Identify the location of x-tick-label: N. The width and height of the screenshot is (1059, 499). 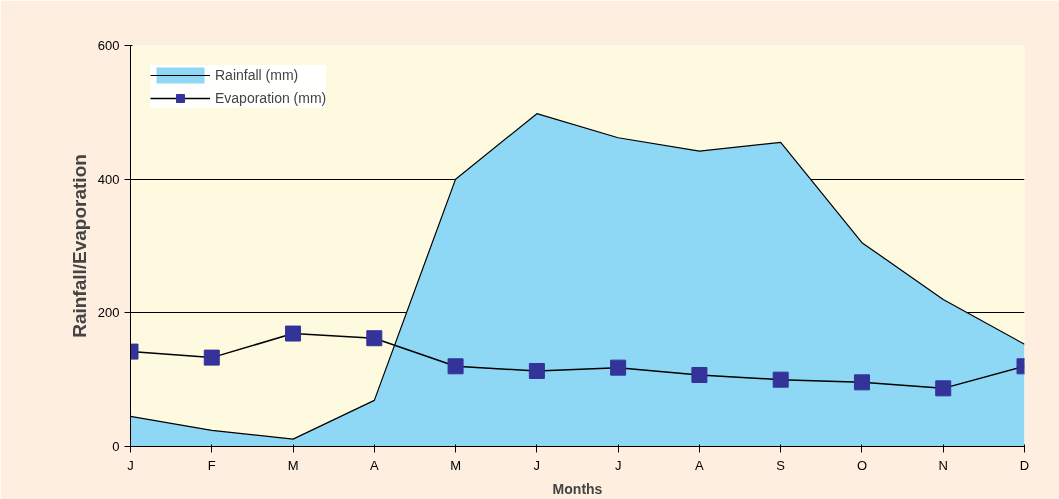
(943, 465).